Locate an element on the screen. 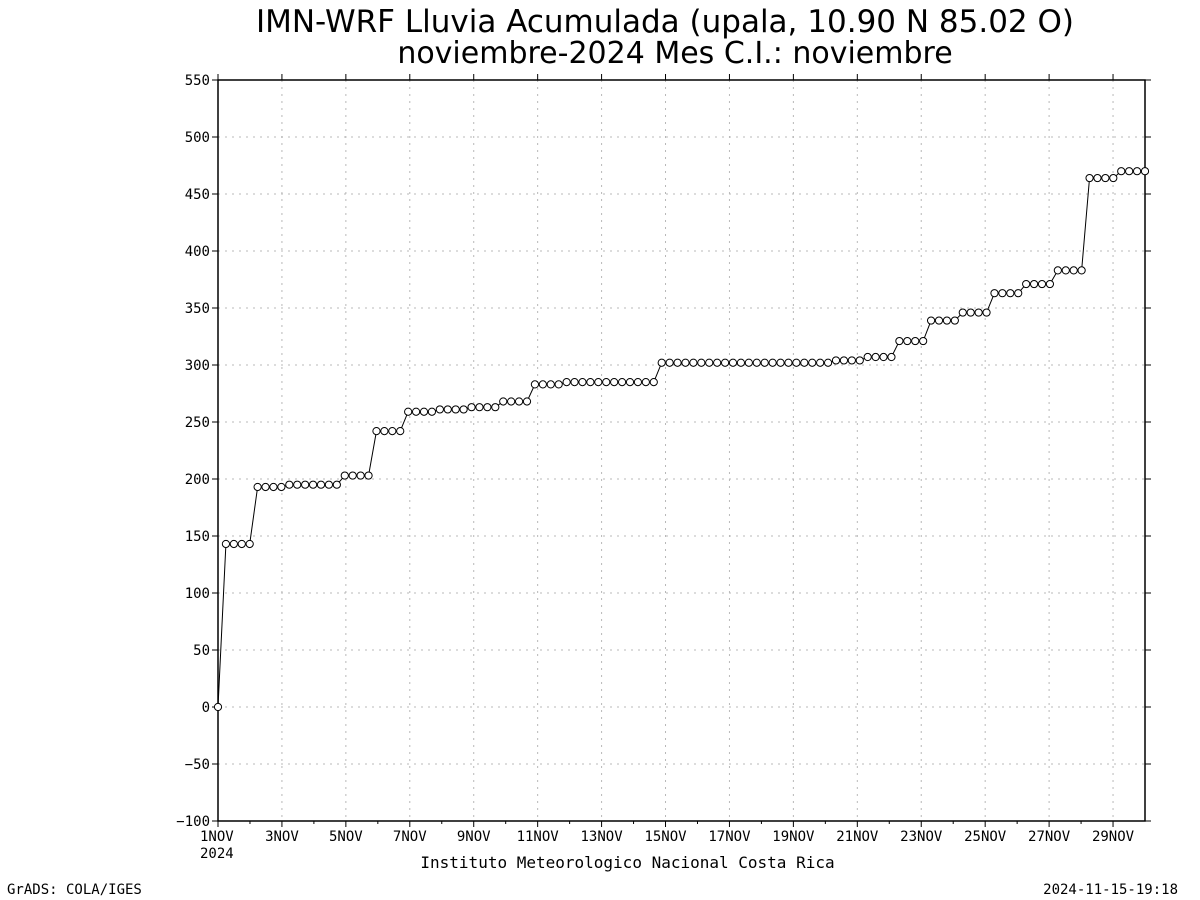 The width and height of the screenshot is (1200, 900). y-tick-label: 450 is located at coordinates (197, 195).